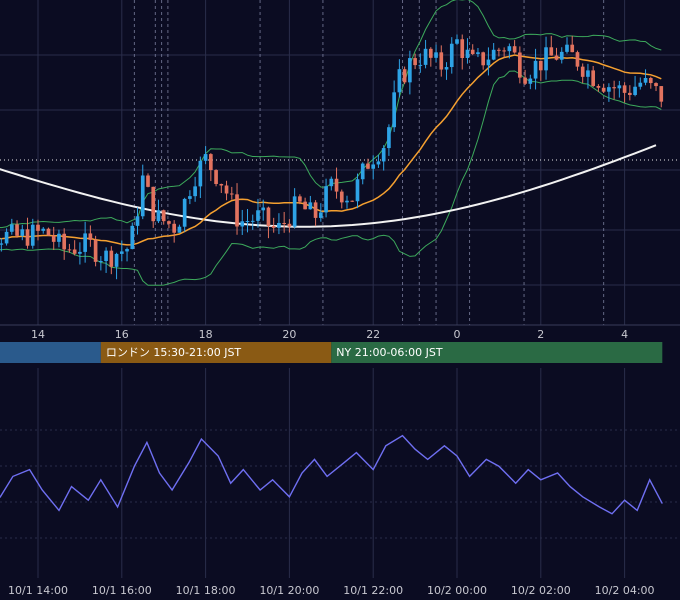  What do you see at coordinates (289, 590) in the screenshot?
I see `x-tick-label: 10/1 20:00` at bounding box center [289, 590].